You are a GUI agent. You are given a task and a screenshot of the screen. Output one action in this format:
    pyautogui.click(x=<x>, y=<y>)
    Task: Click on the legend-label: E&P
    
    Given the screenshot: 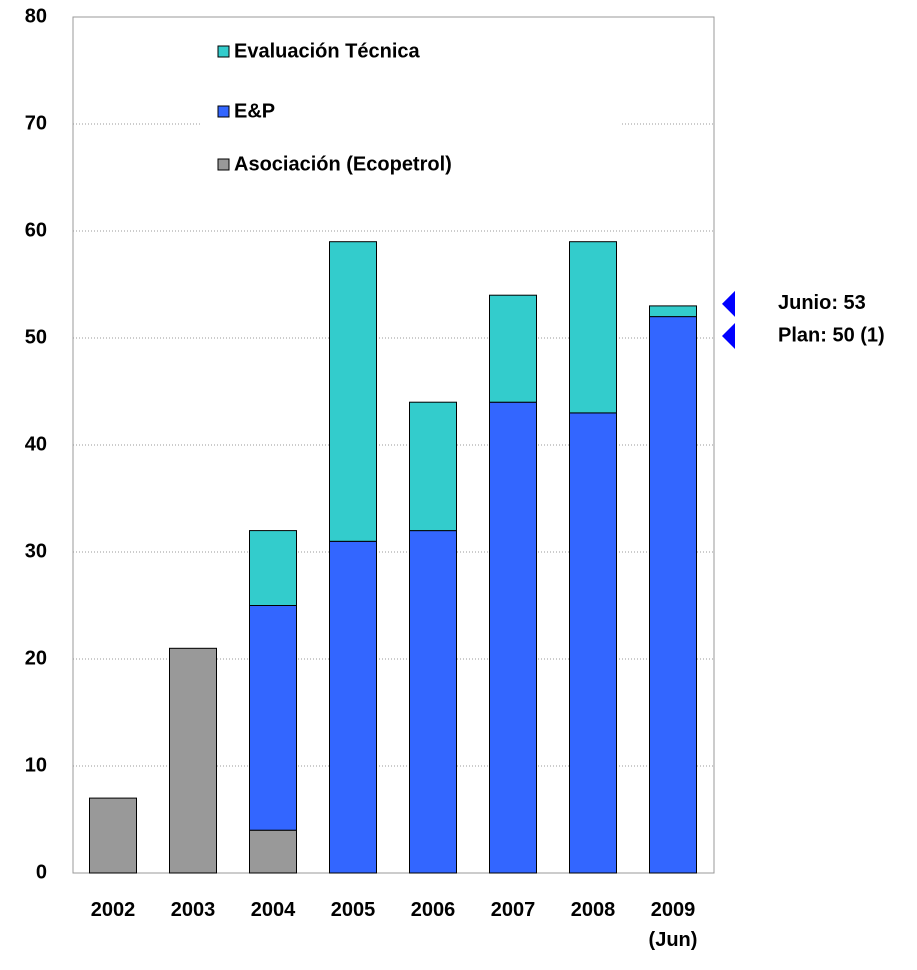 What is the action you would take?
    pyautogui.click(x=254, y=111)
    